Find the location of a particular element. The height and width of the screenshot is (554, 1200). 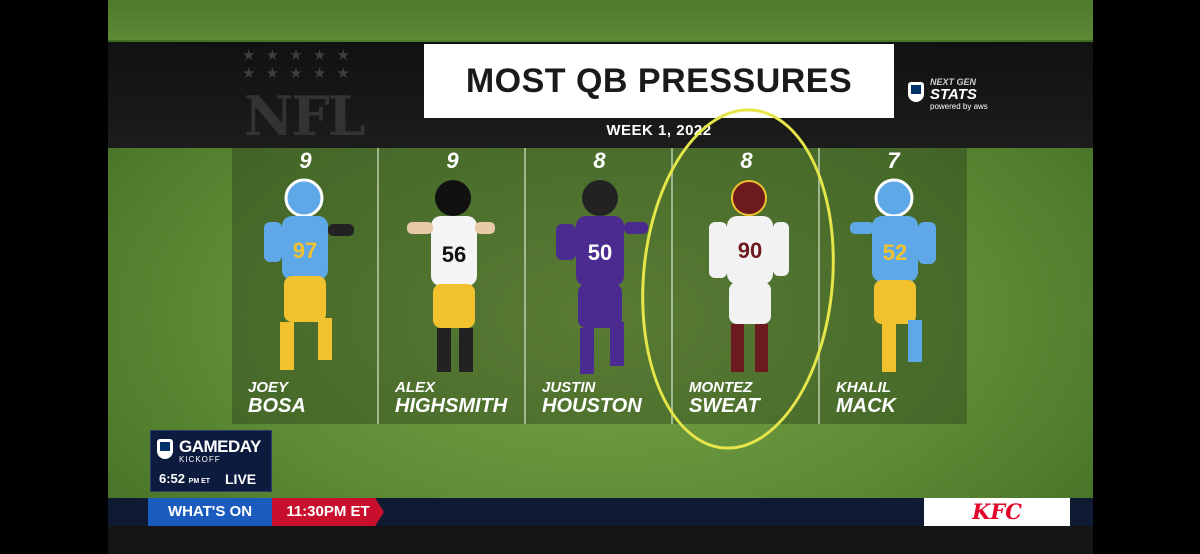

player-name: JOEY BOSA is located at coordinates (277, 397).